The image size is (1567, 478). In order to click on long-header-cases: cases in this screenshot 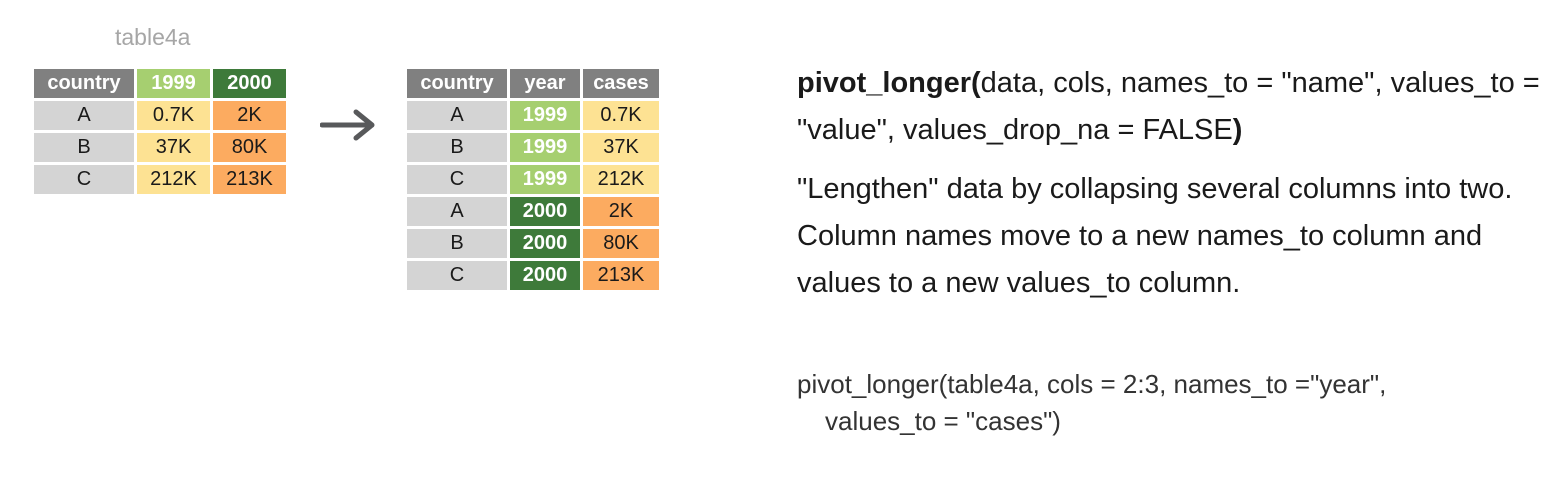, I will do `click(621, 83)`.